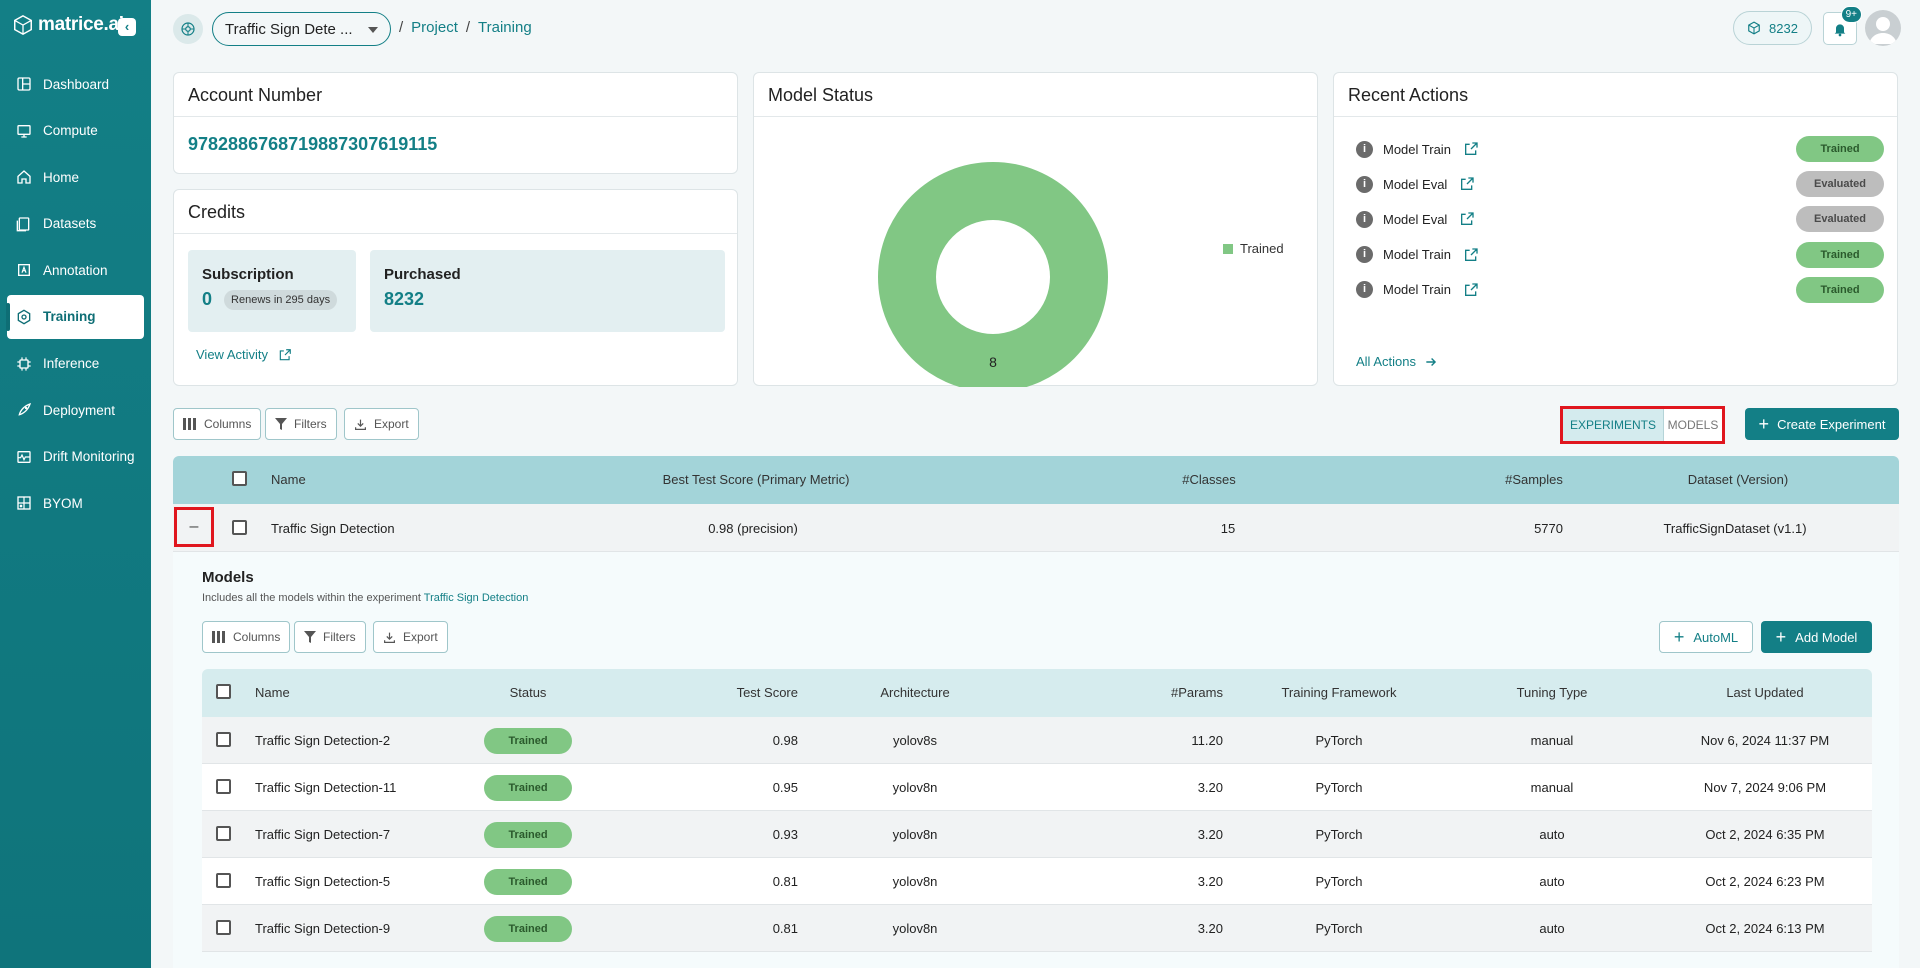 Image resolution: width=1920 pixels, height=968 pixels. Describe the element at coordinates (505, 27) in the screenshot. I see `breadcrumb-training: Training` at that location.